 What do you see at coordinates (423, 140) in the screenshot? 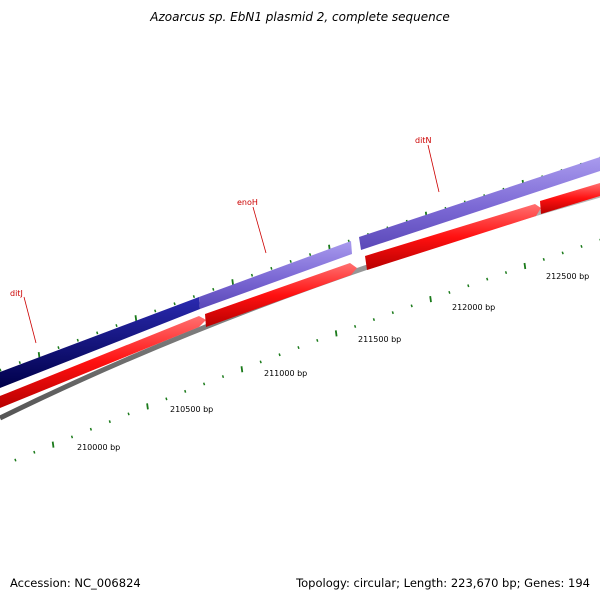
I see `gene-label-ditN: ditN` at bounding box center [423, 140].